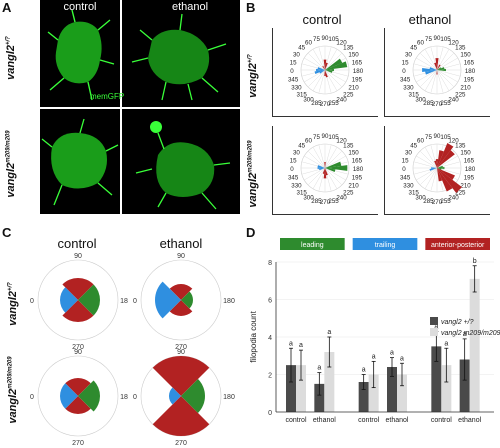 The image size is (500, 448). Describe the element at coordinates (316, 39) in the screenshot. I see `rose-angle-label: 75` at that location.